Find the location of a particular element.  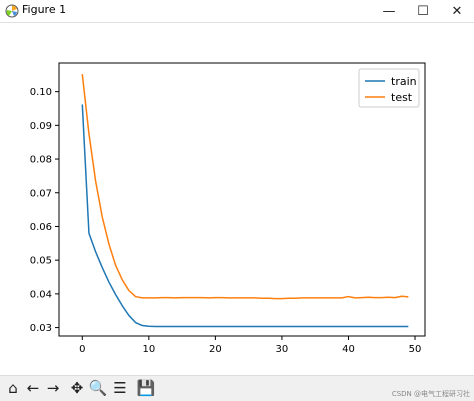

y-tick-label: 0.03 is located at coordinates (41, 328).